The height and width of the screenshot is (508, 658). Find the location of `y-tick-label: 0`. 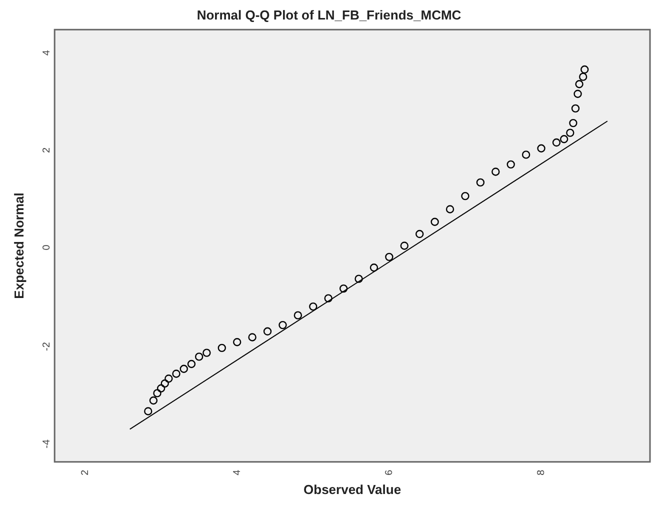

y-tick-label: 0 is located at coordinates (46, 247).